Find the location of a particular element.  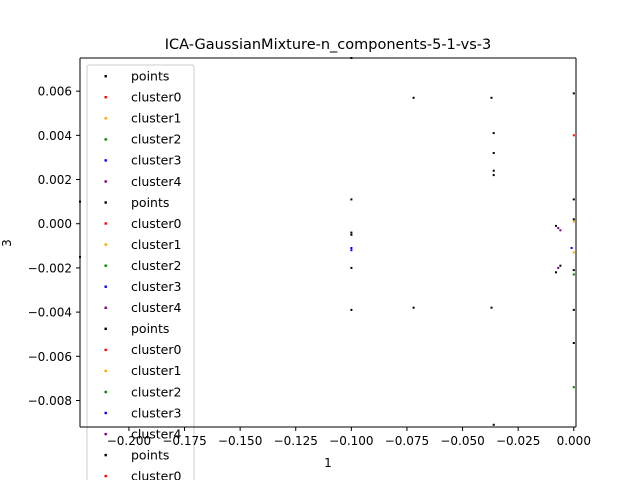

x-tick-label-4: −0.100 is located at coordinates (351, 441).